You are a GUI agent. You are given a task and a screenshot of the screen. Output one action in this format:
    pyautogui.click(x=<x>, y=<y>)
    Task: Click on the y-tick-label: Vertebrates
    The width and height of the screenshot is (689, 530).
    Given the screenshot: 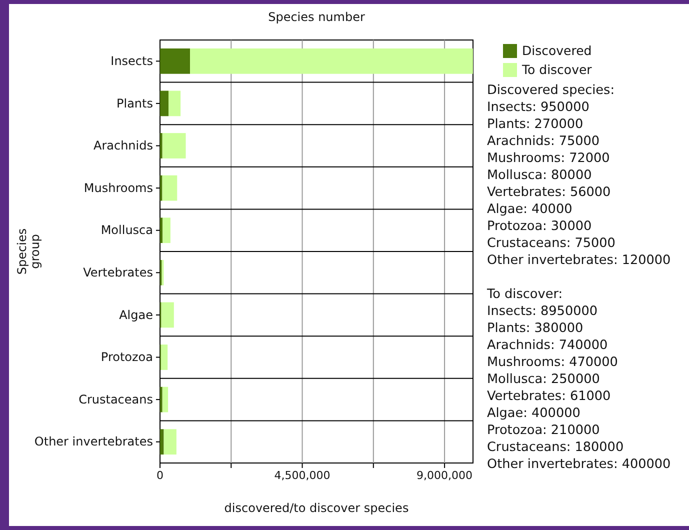 What is the action you would take?
    pyautogui.click(x=118, y=272)
    